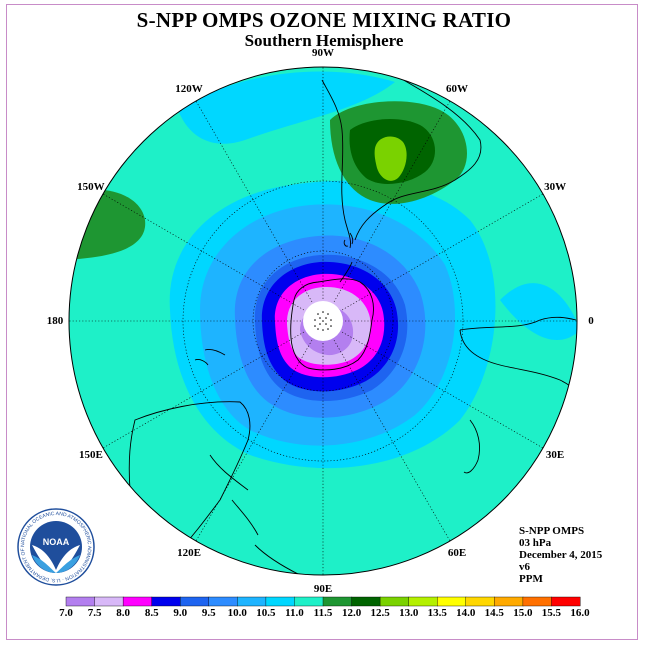  I want to click on field-band-top, so click(286, 107).